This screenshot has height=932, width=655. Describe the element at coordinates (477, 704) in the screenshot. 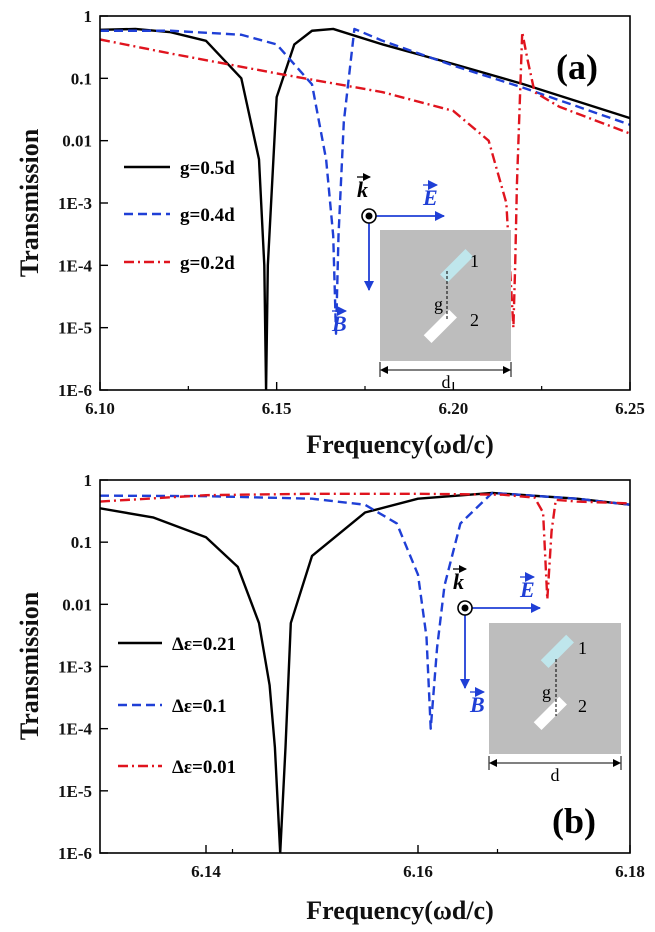

I see `b-field-label-b: B` at that location.